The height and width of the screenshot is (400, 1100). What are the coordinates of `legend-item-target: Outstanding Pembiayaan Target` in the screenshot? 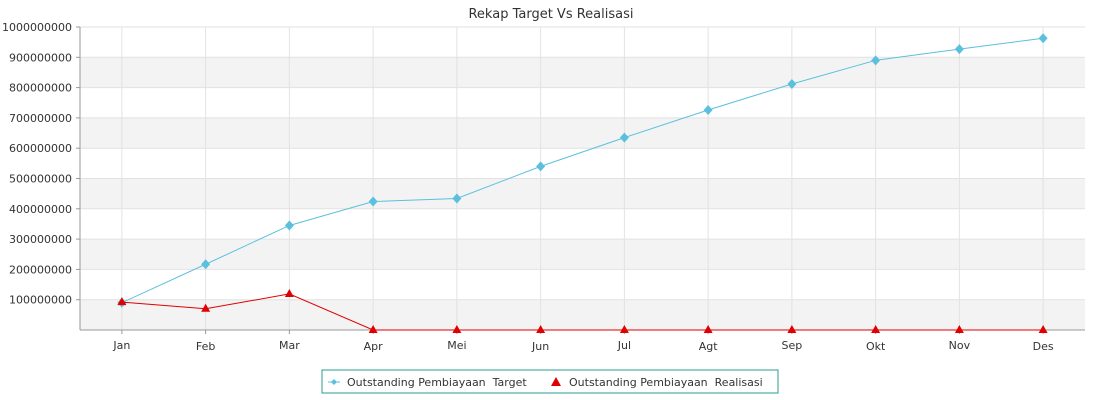 It's located at (427, 382).